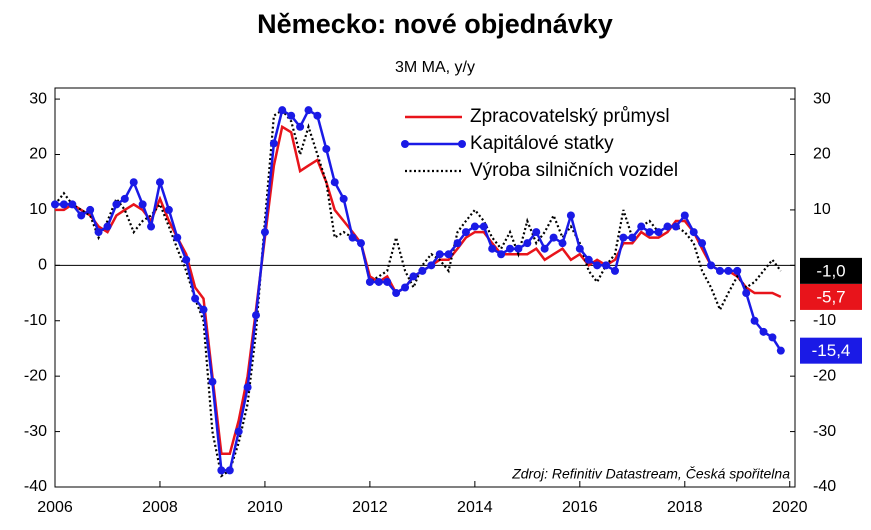 Image resolution: width=871 pixels, height=530 pixels. I want to click on x-tick-label: 2018, so click(685, 507).